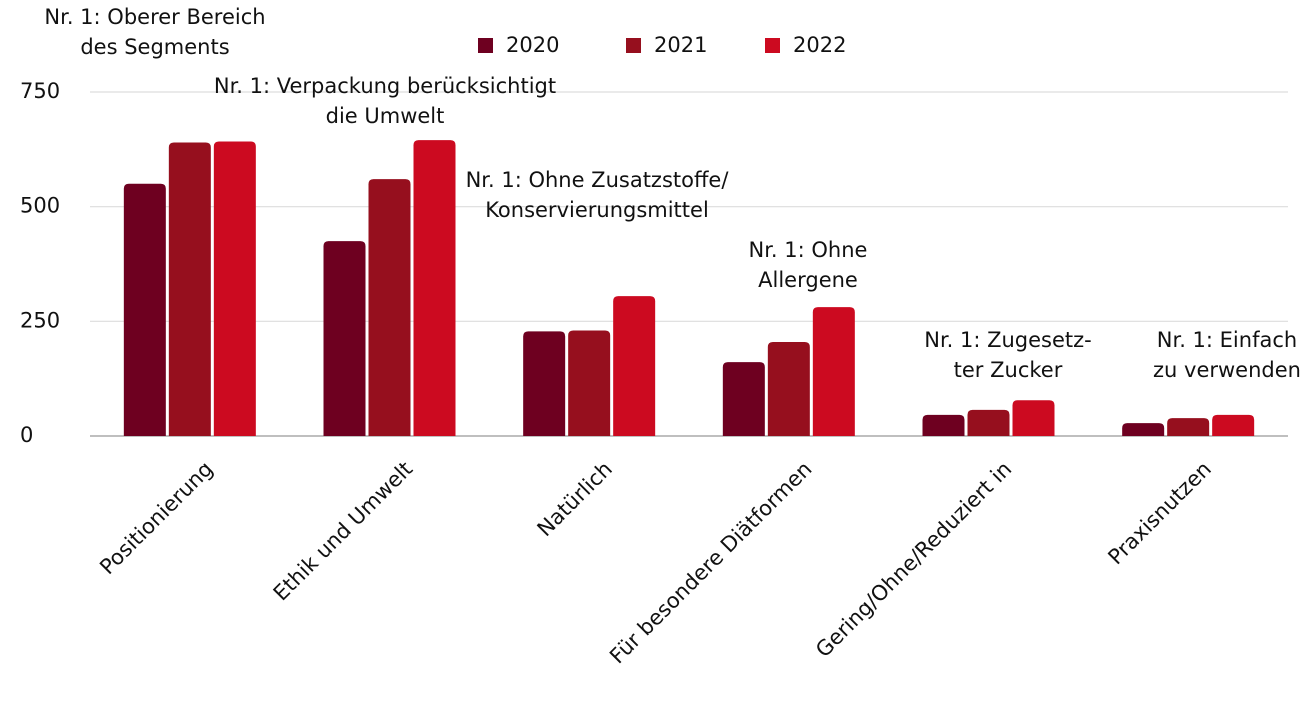  I want to click on x-tick-label: Positionierung, so click(156, 518).